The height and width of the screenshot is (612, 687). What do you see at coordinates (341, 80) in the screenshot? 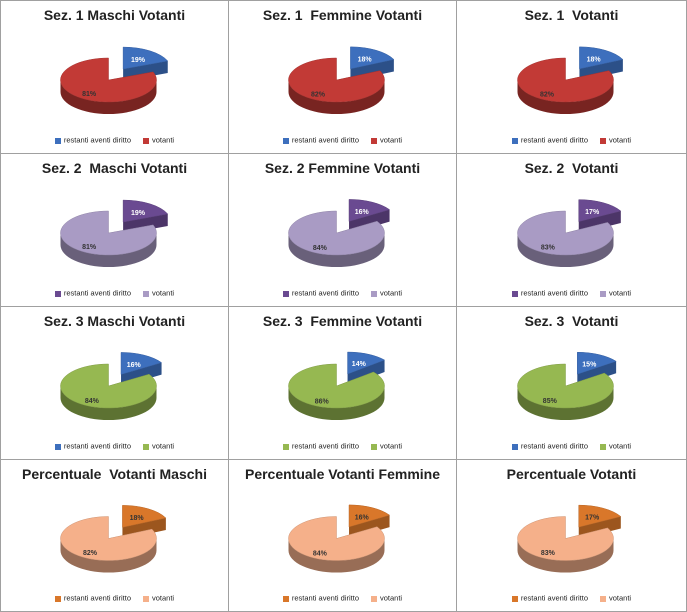
I see `pie-chart: 18% 82%` at bounding box center [341, 80].